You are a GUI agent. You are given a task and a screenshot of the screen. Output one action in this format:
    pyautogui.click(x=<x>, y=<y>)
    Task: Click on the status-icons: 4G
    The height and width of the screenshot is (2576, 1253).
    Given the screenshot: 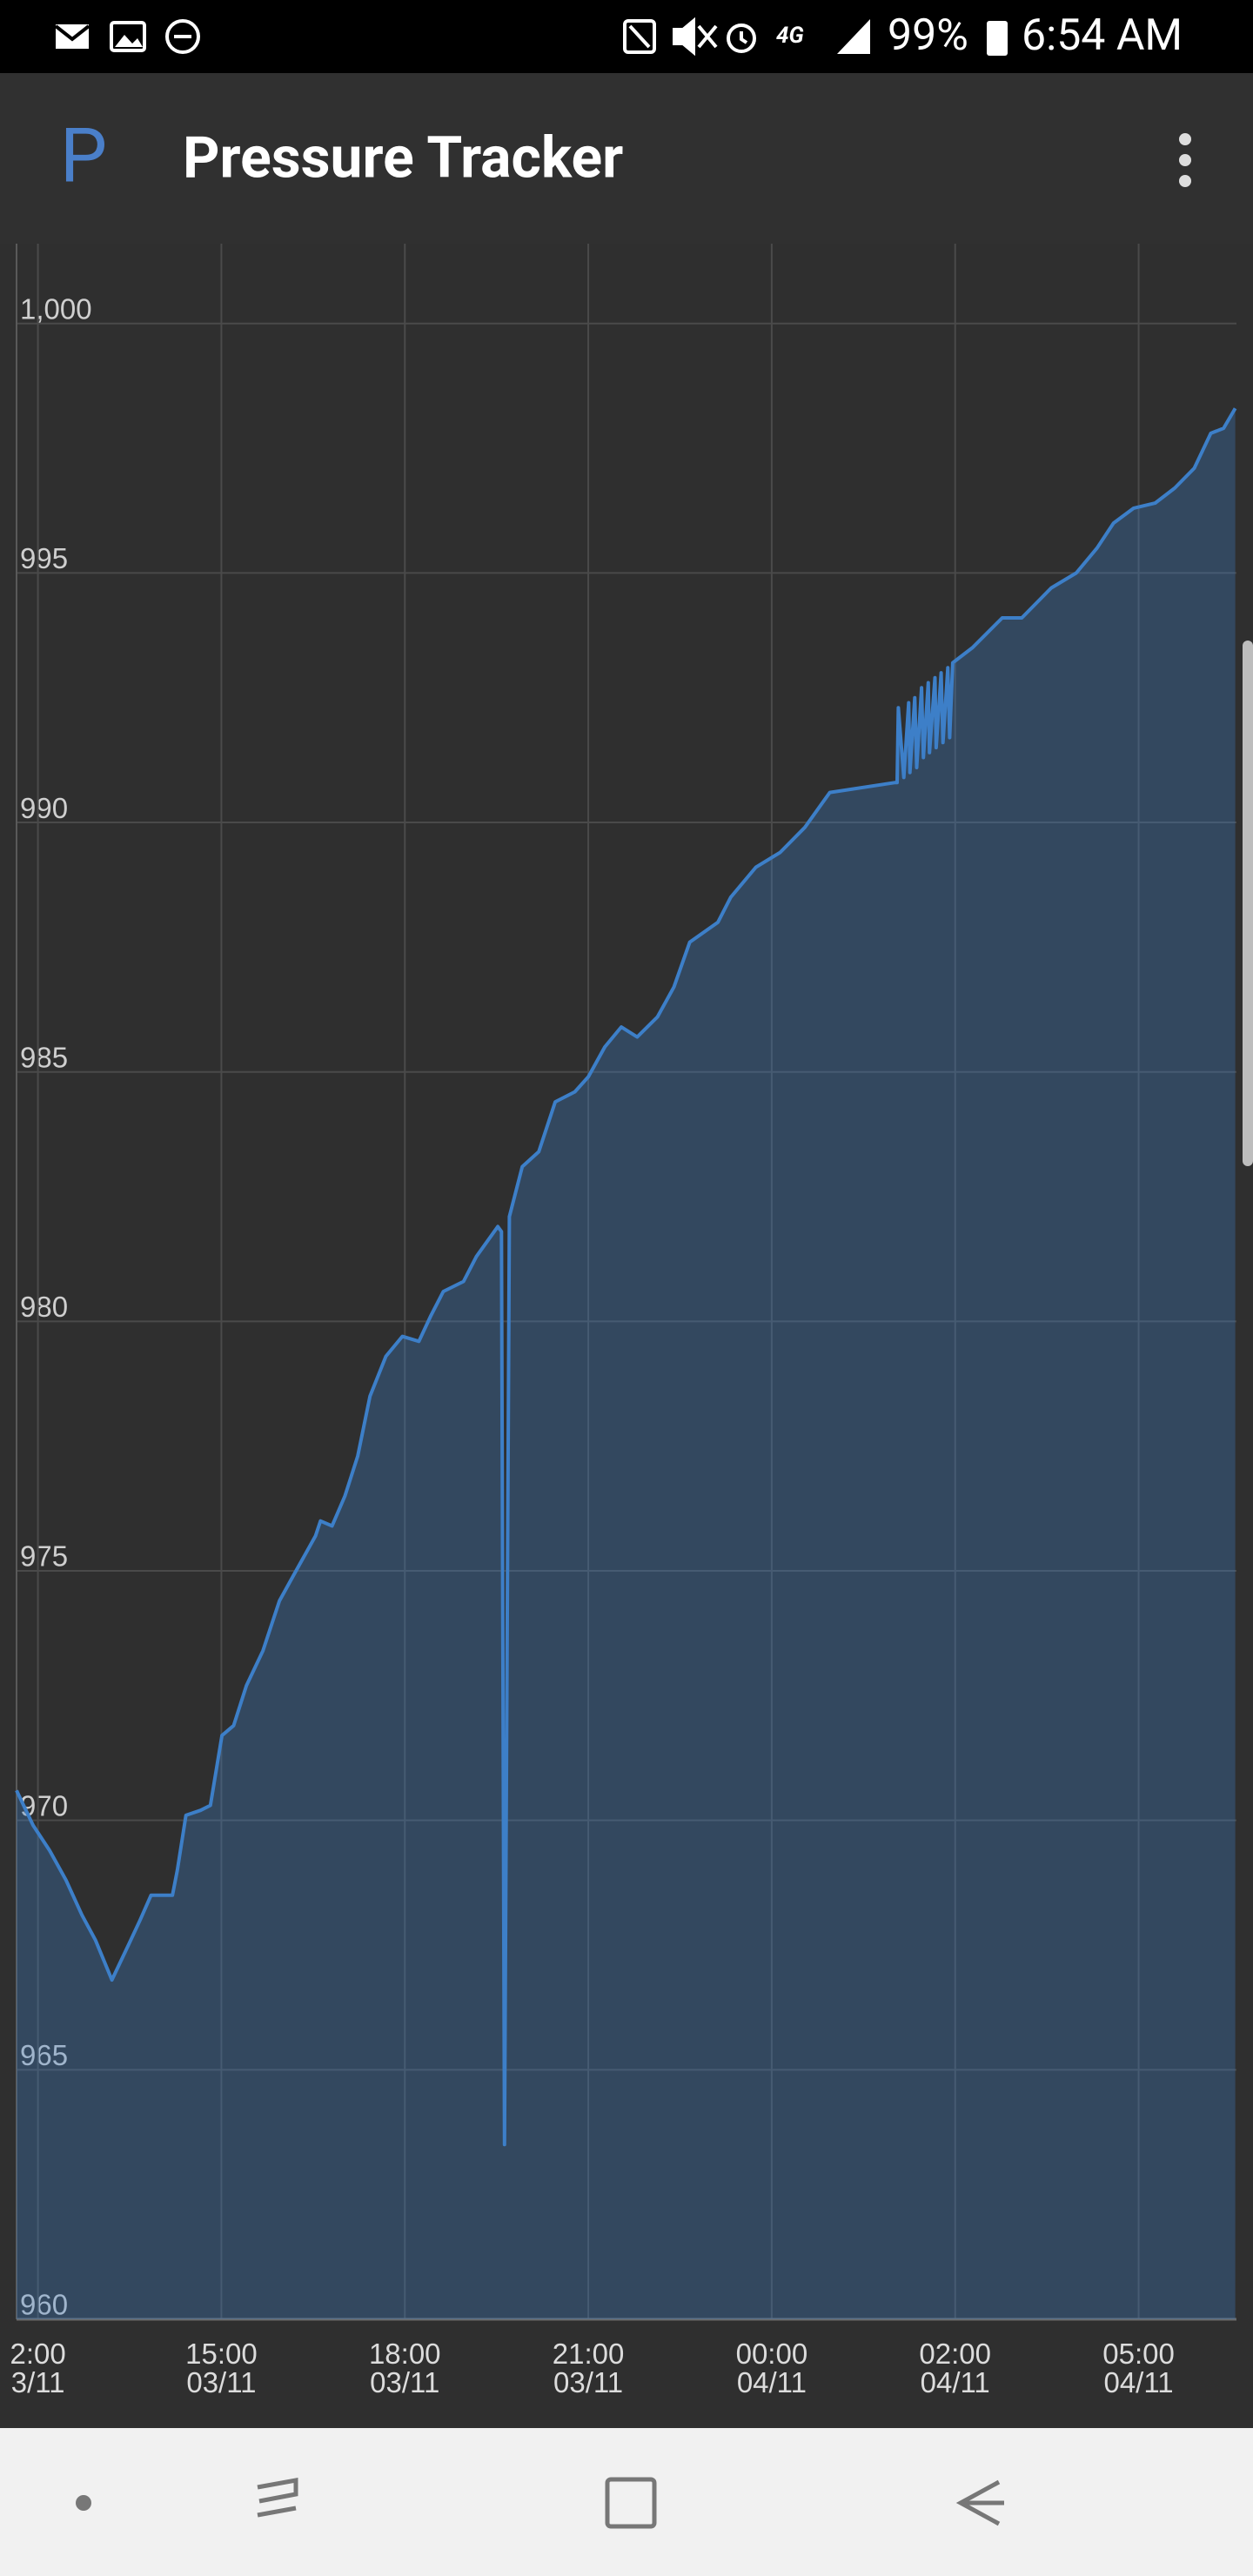 What is the action you would take?
    pyautogui.click(x=531, y=37)
    